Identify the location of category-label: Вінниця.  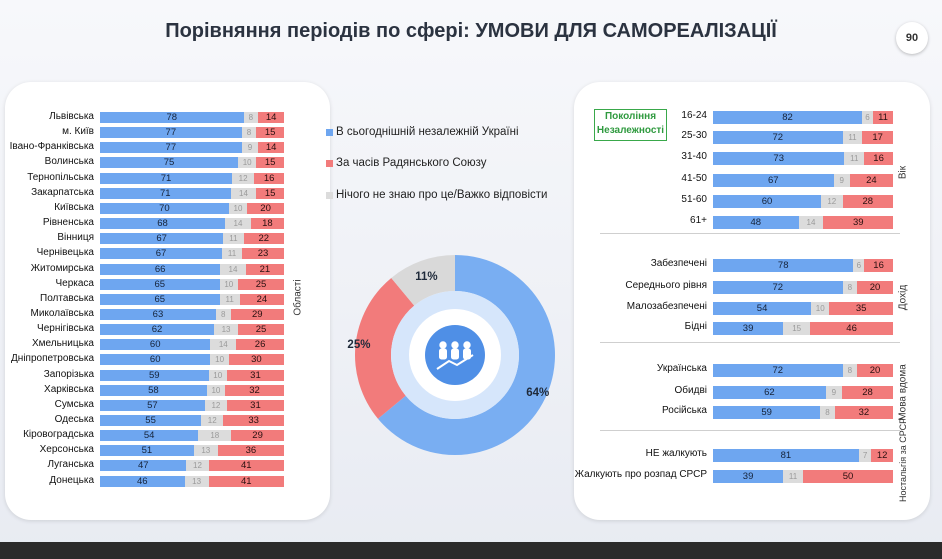
(75, 238).